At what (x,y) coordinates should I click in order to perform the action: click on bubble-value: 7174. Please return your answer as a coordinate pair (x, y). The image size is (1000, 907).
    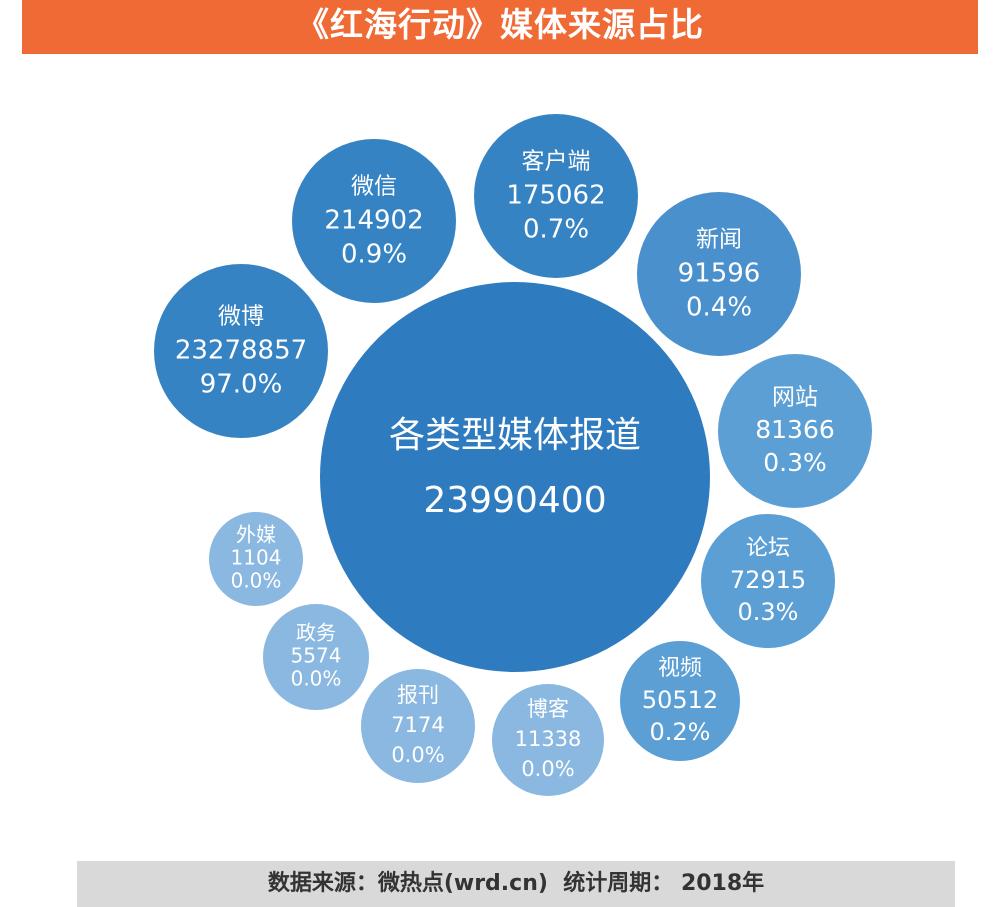
    Looking at the image, I should click on (417, 725).